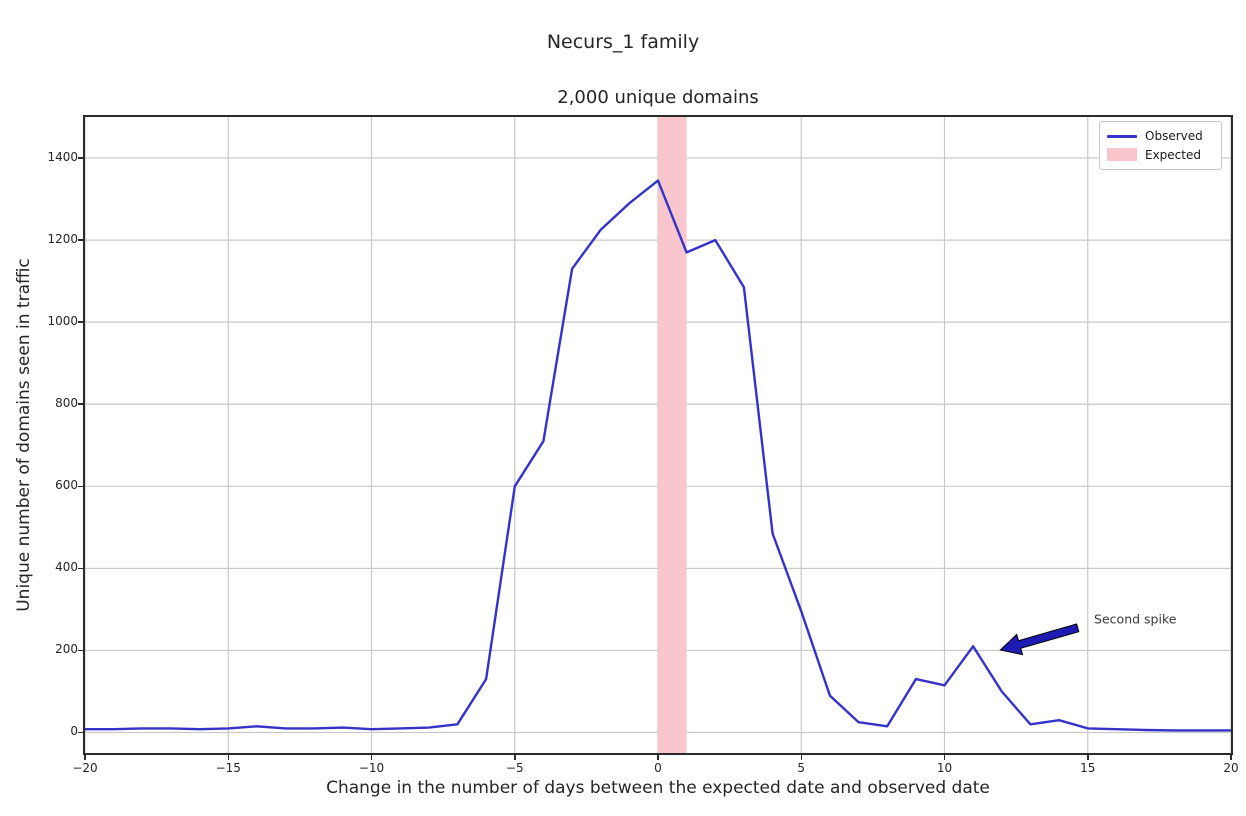  Describe the element at coordinates (66, 403) in the screenshot. I see `y-tick-label: 800` at that location.